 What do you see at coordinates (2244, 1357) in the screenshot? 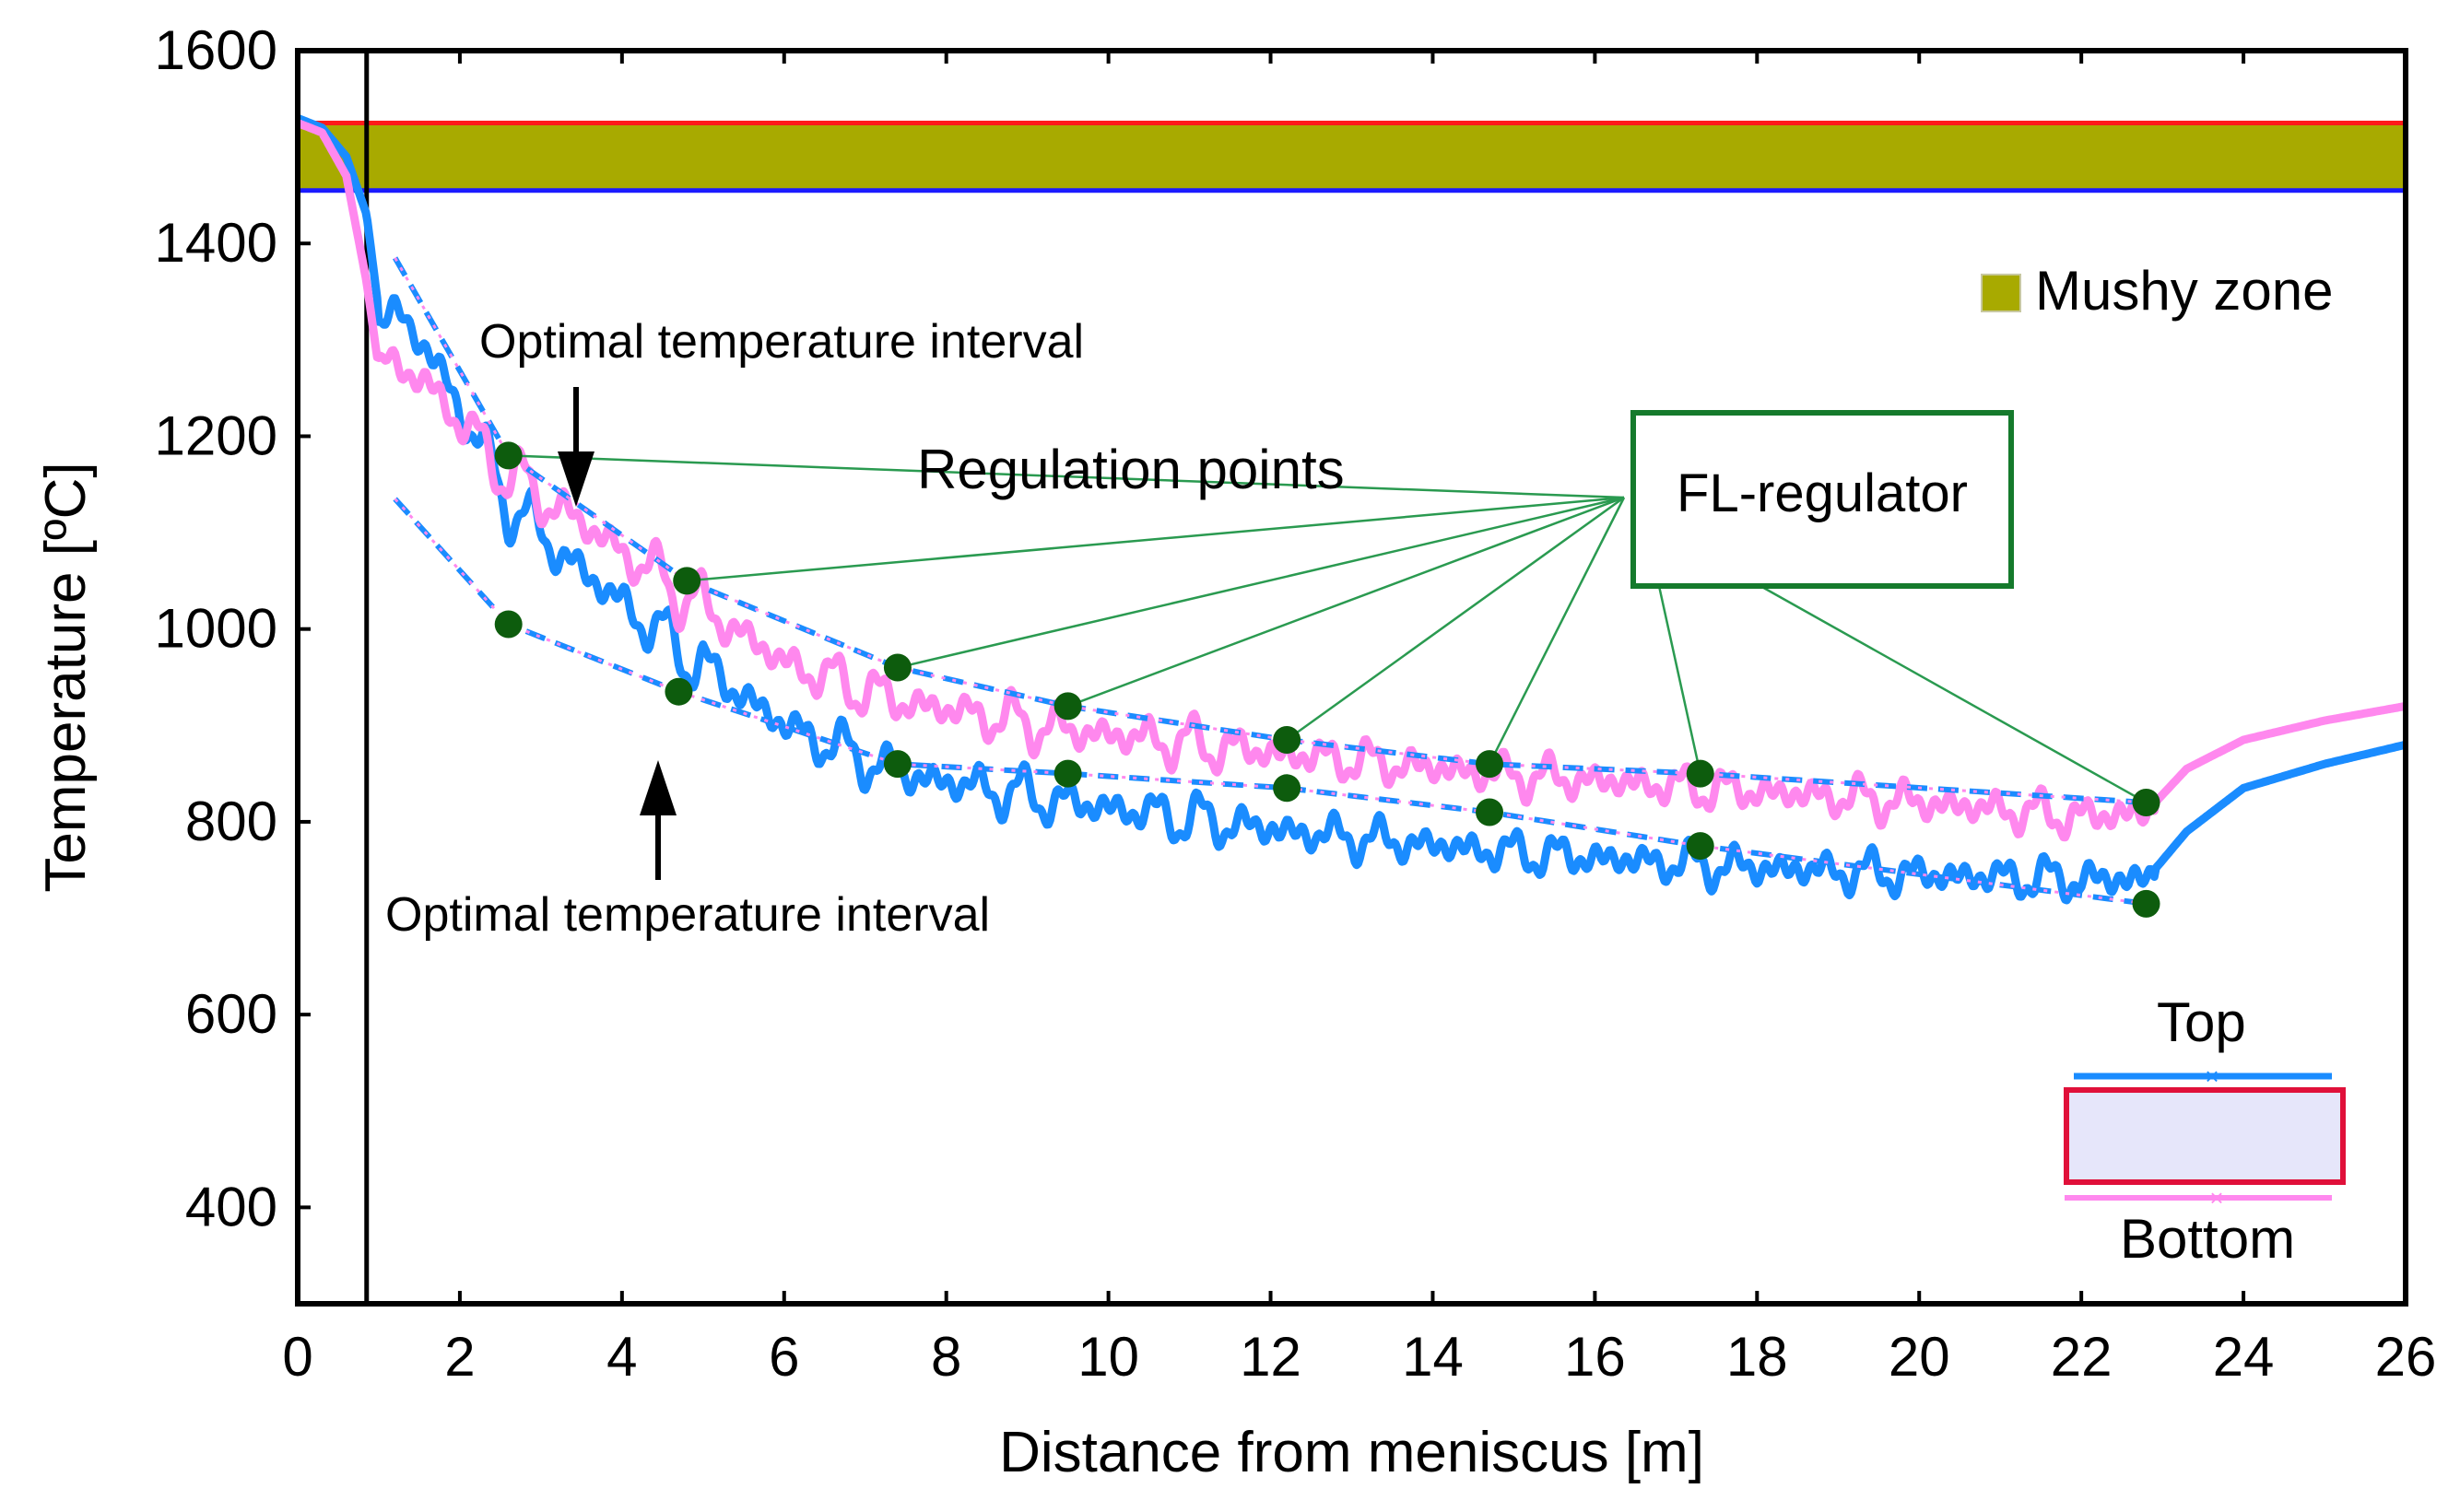
I see `x-tick-label: 24` at bounding box center [2244, 1357].